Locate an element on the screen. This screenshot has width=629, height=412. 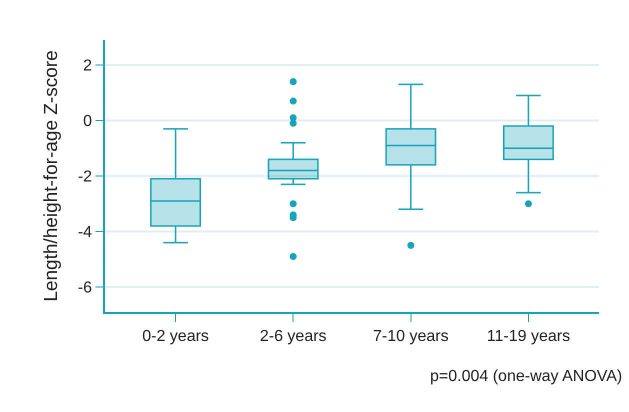
y-tick-label: -4 is located at coordinates (85, 233).